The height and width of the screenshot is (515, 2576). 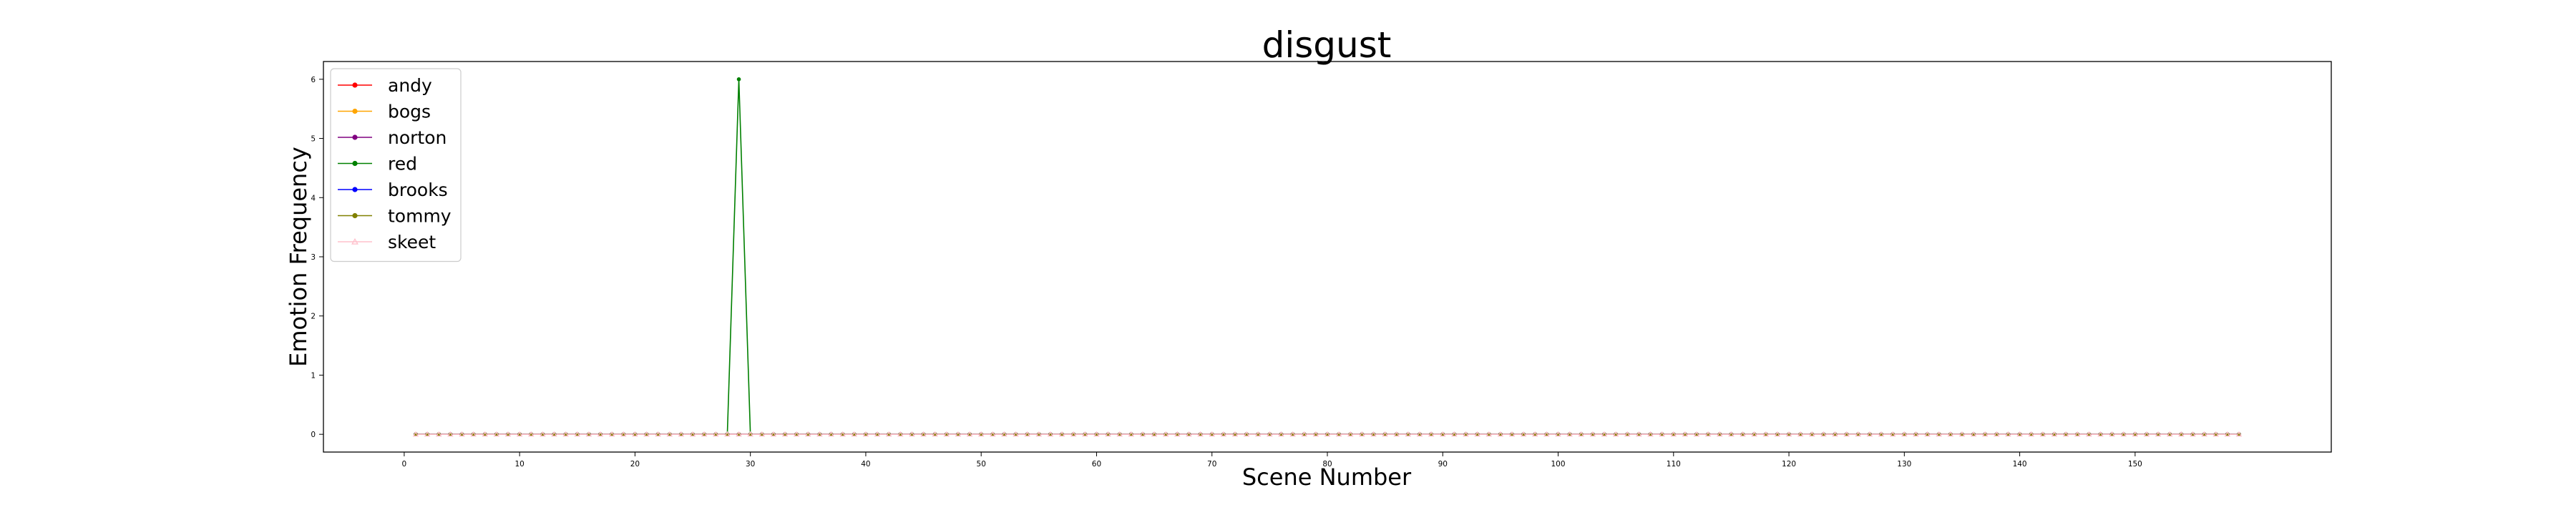 What do you see at coordinates (313, 317) in the screenshot?
I see `y-tick-label: 2` at bounding box center [313, 317].